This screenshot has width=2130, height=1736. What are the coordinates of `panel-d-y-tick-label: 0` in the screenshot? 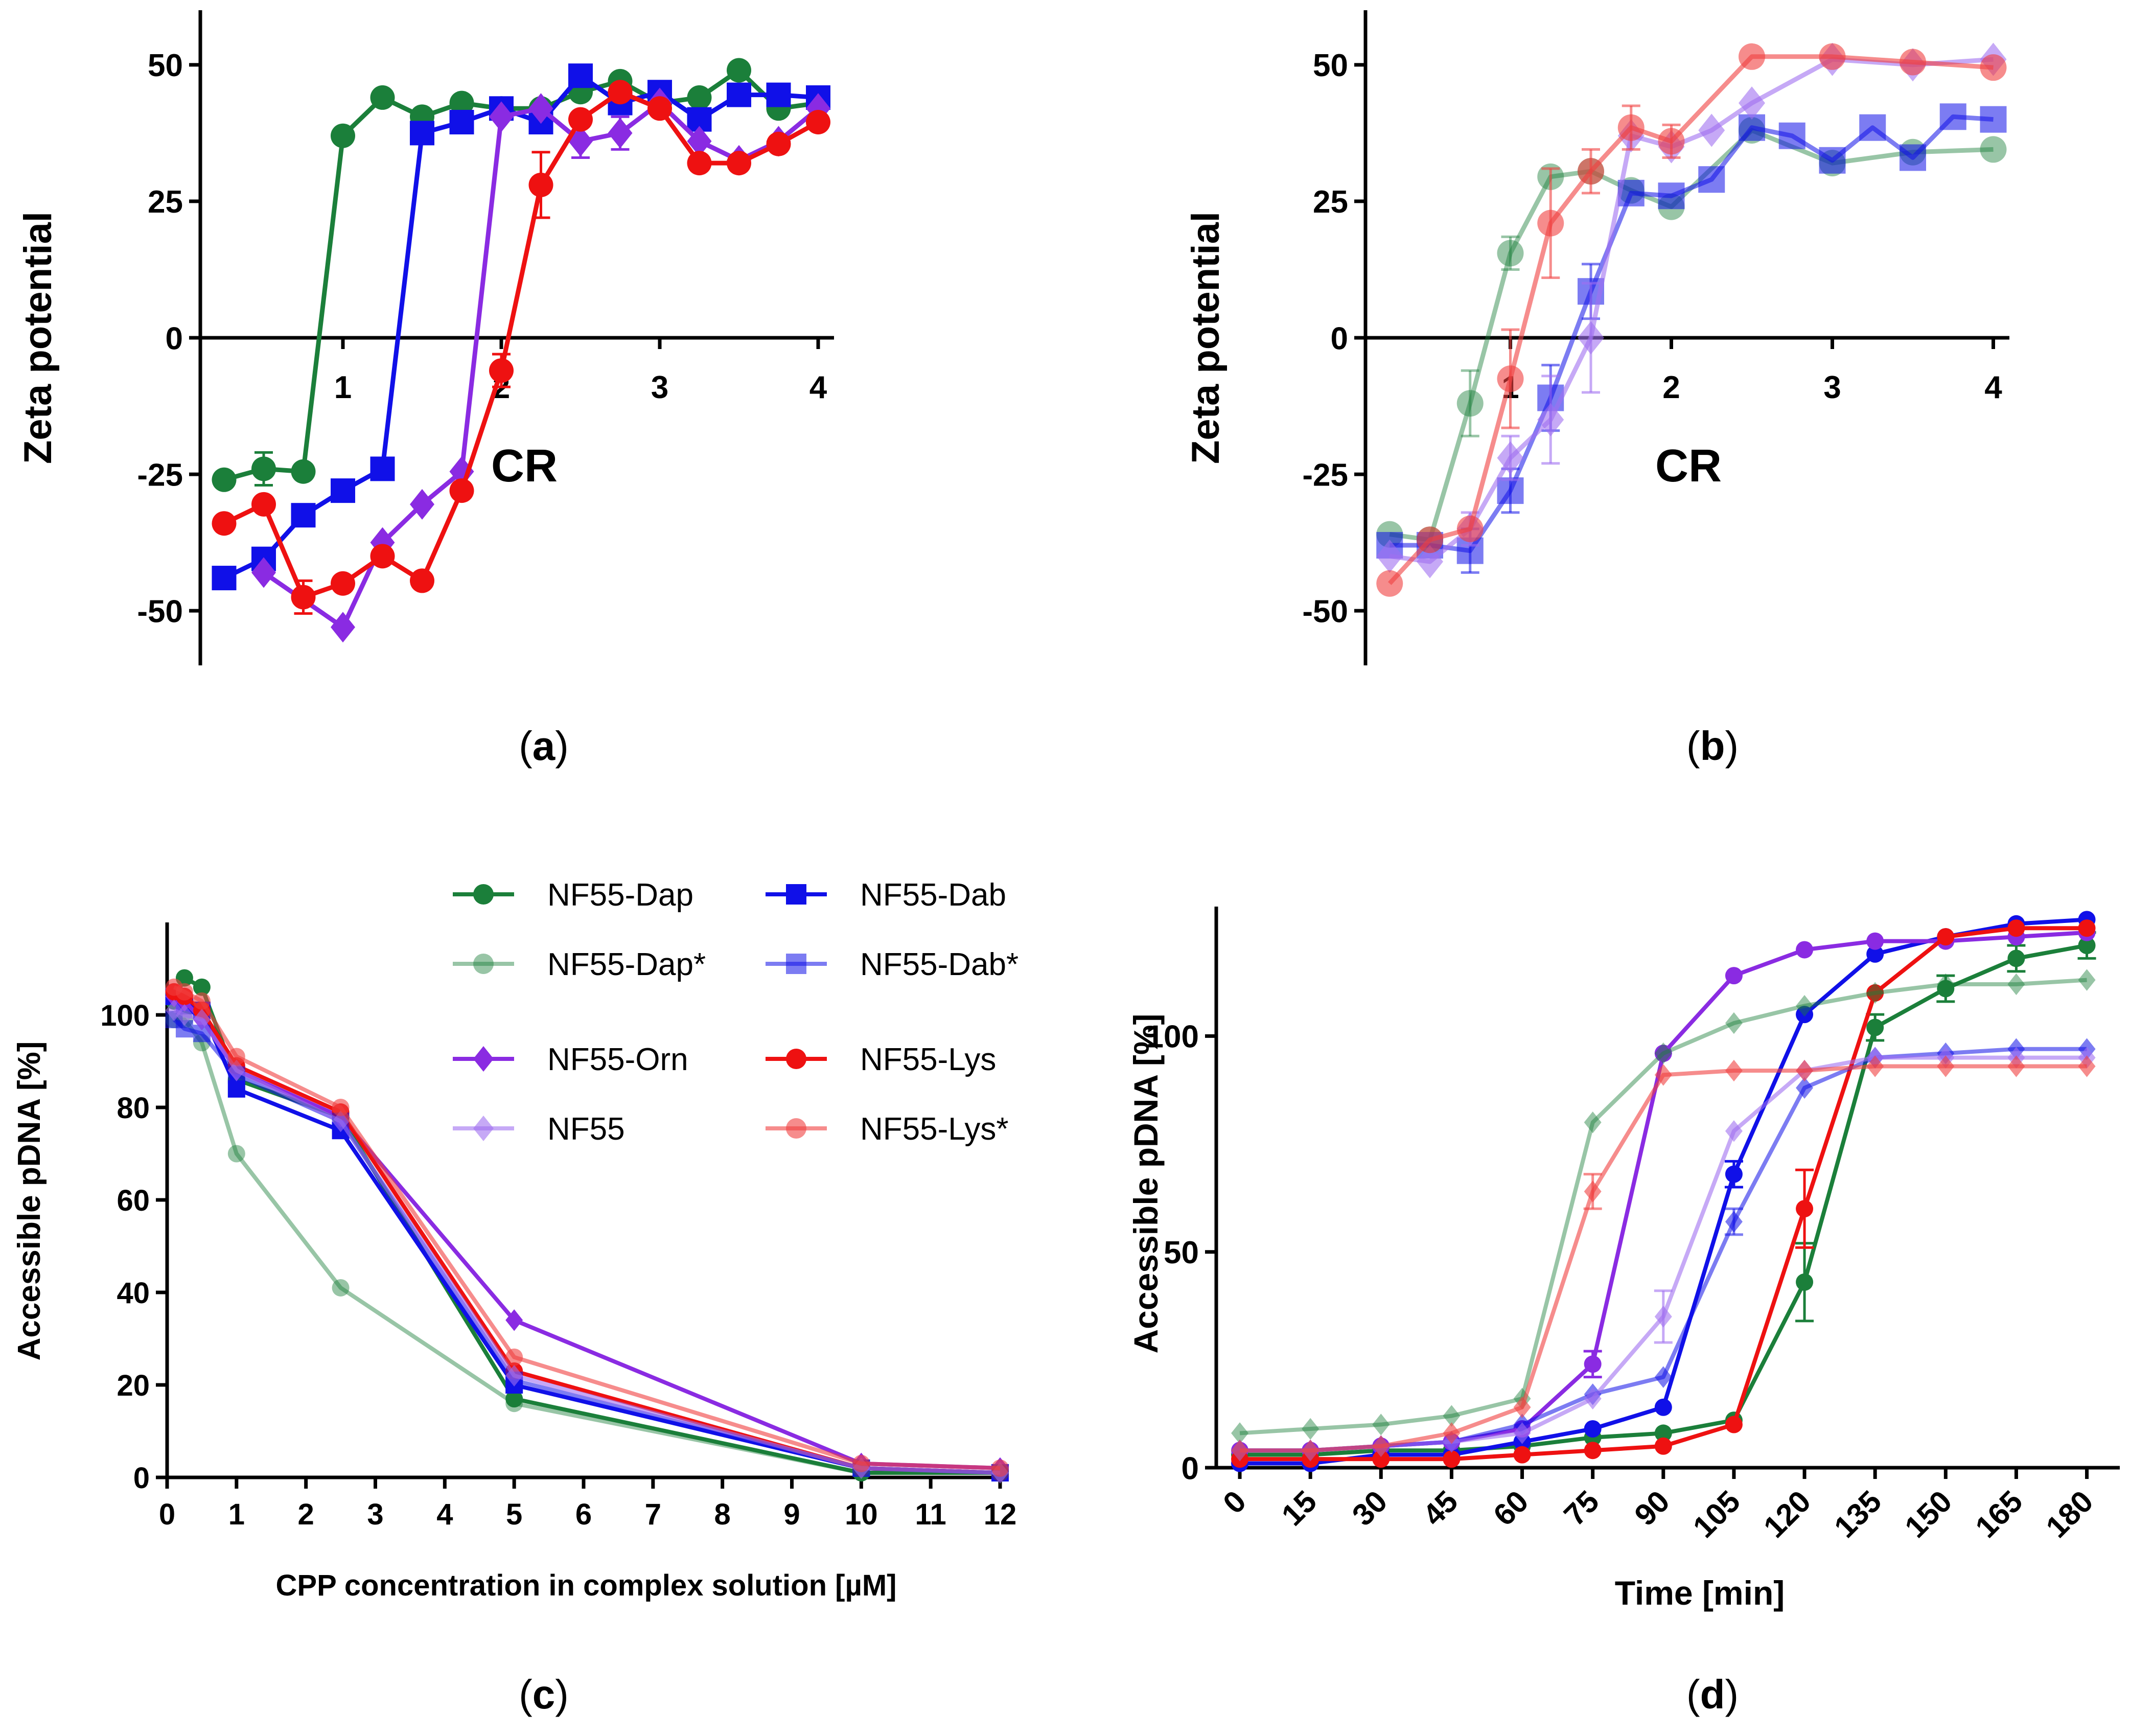 It's located at (1190, 1468).